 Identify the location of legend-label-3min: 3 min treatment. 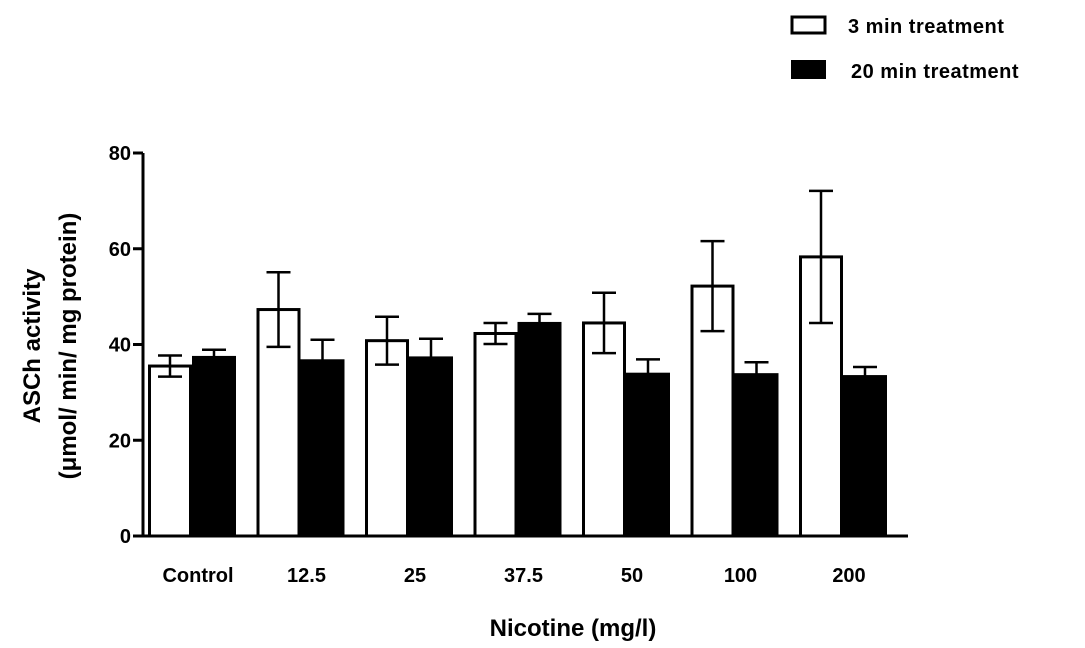
(926, 27).